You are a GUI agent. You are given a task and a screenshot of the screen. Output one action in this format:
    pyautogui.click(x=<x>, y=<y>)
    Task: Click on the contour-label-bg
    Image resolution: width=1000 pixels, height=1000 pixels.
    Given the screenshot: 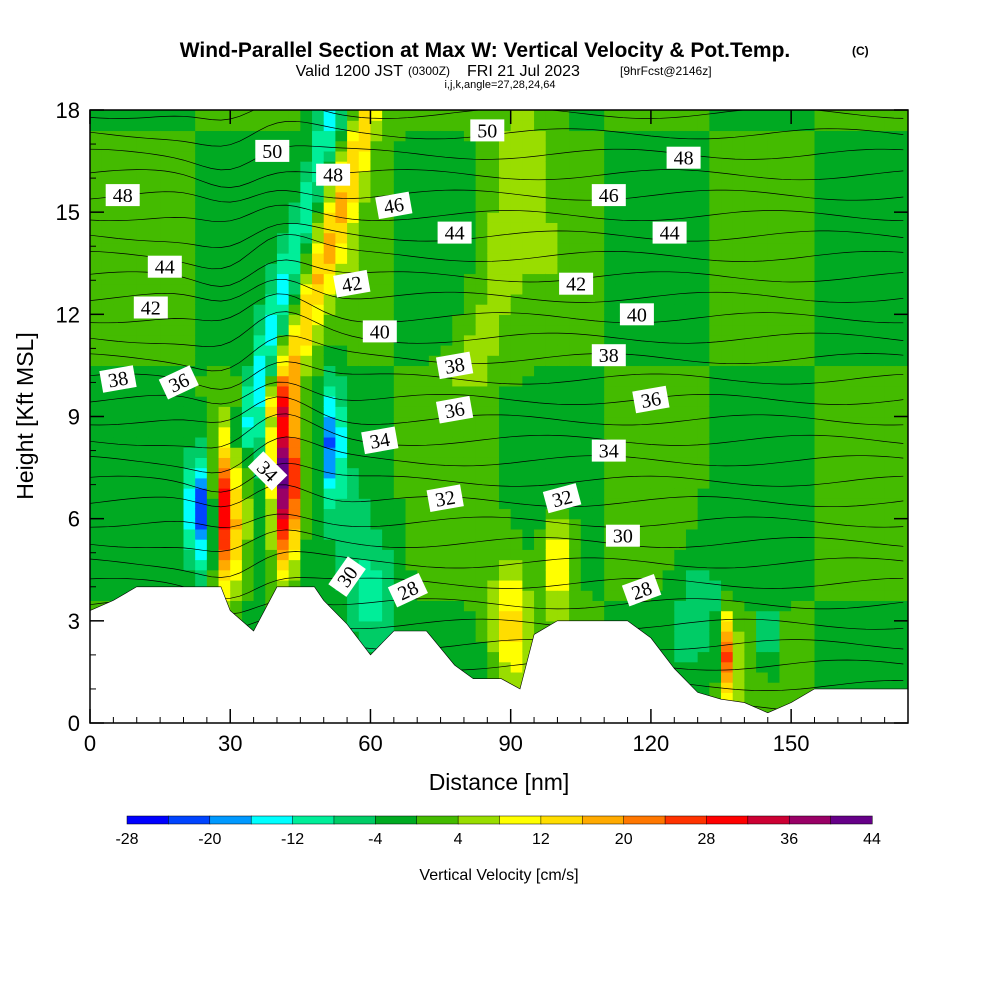 What is the action you would take?
    pyautogui.click(x=454, y=232)
    